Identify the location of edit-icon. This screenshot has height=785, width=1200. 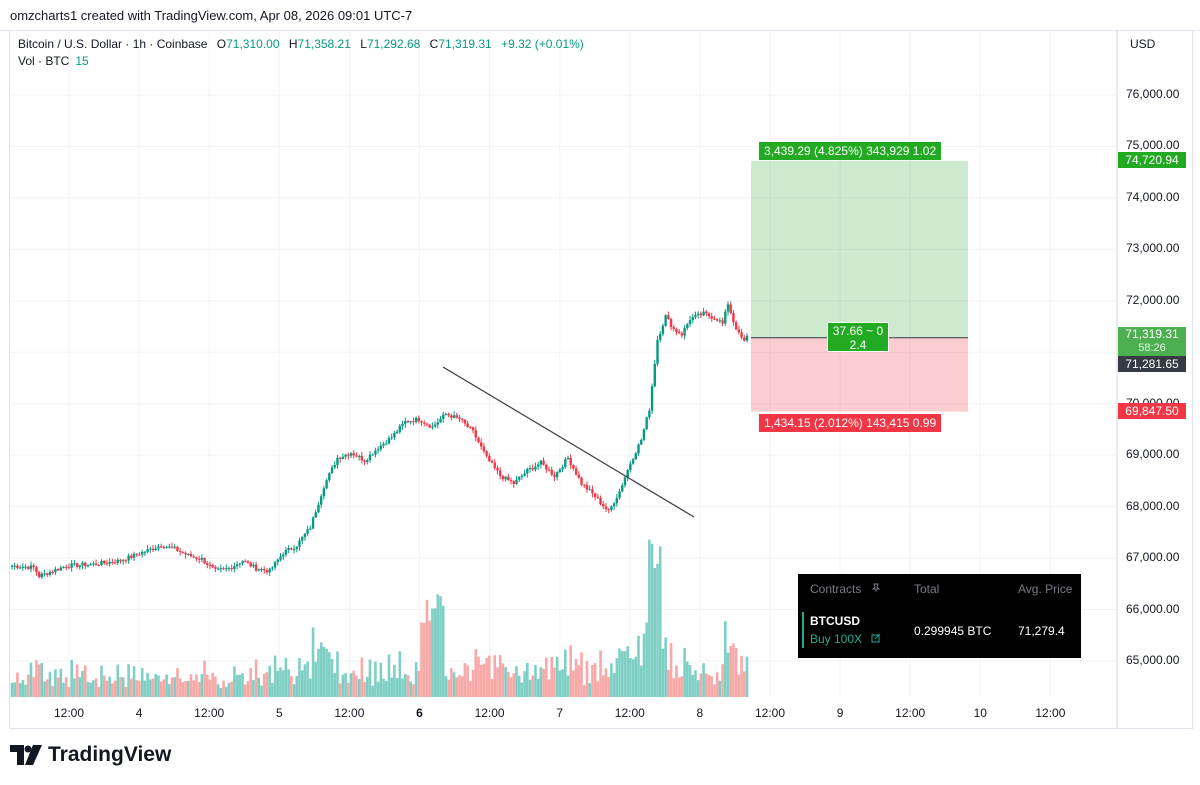
(876, 639).